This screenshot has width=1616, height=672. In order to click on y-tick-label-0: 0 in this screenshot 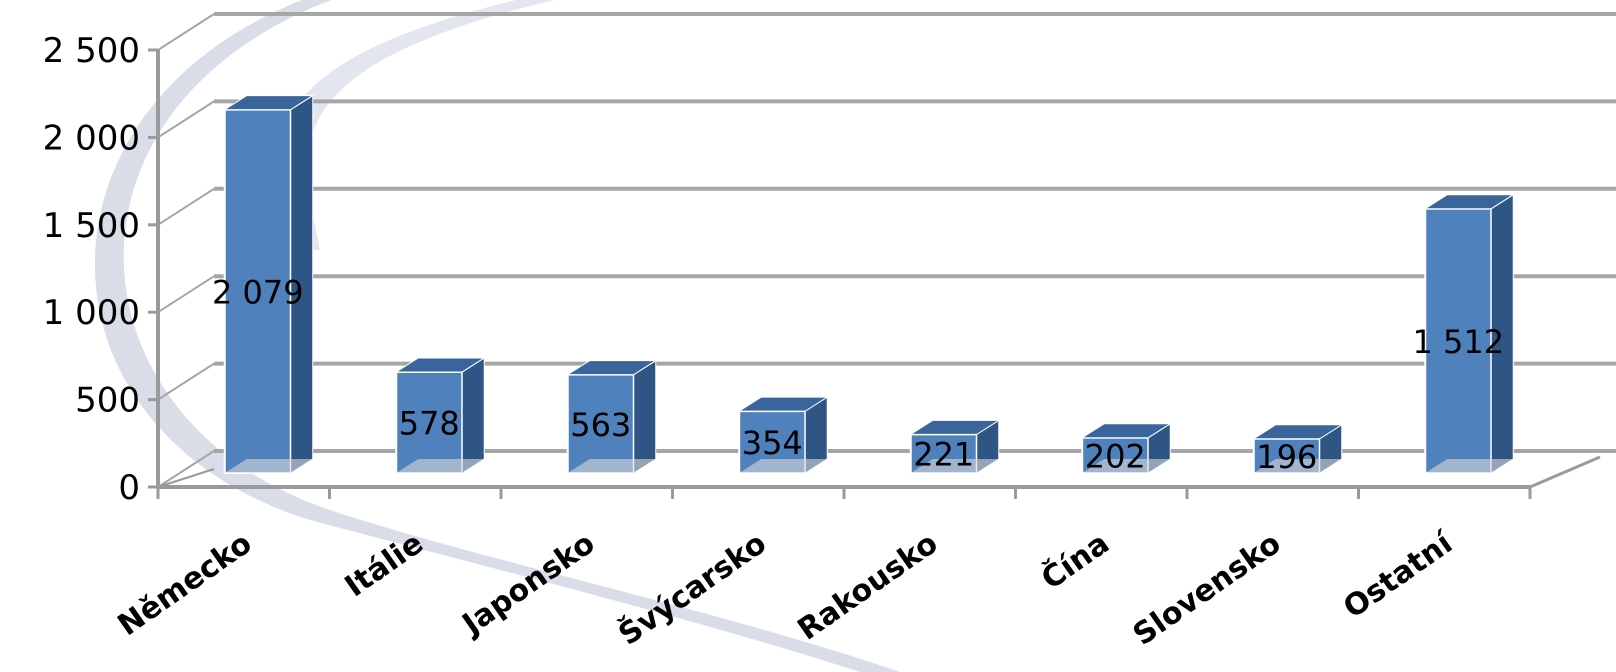, I will do `click(129, 488)`.